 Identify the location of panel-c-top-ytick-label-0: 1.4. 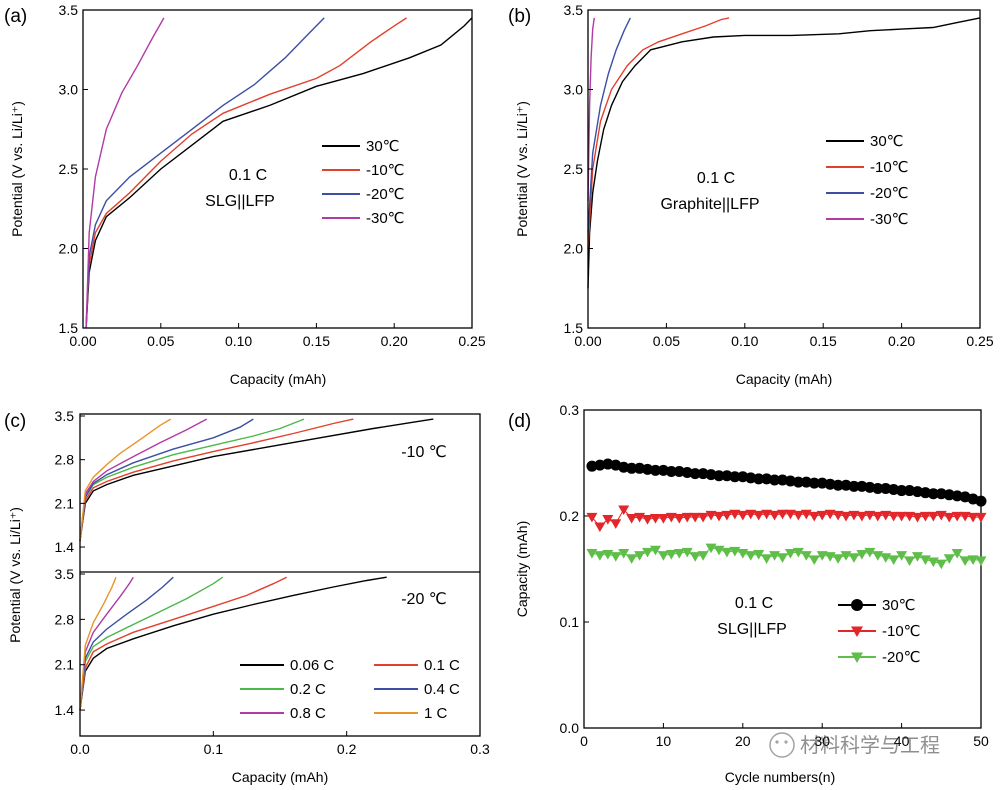
(65, 547).